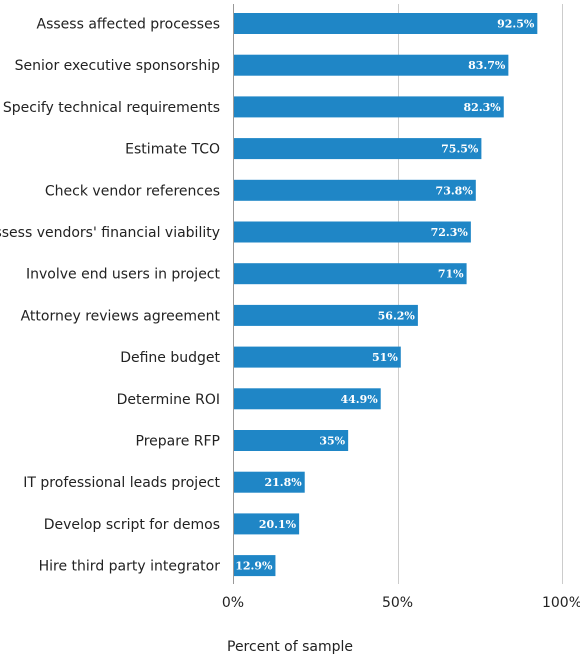 The width and height of the screenshot is (580, 669). What do you see at coordinates (451, 274) in the screenshot?
I see `bar-value-label: 71%` at bounding box center [451, 274].